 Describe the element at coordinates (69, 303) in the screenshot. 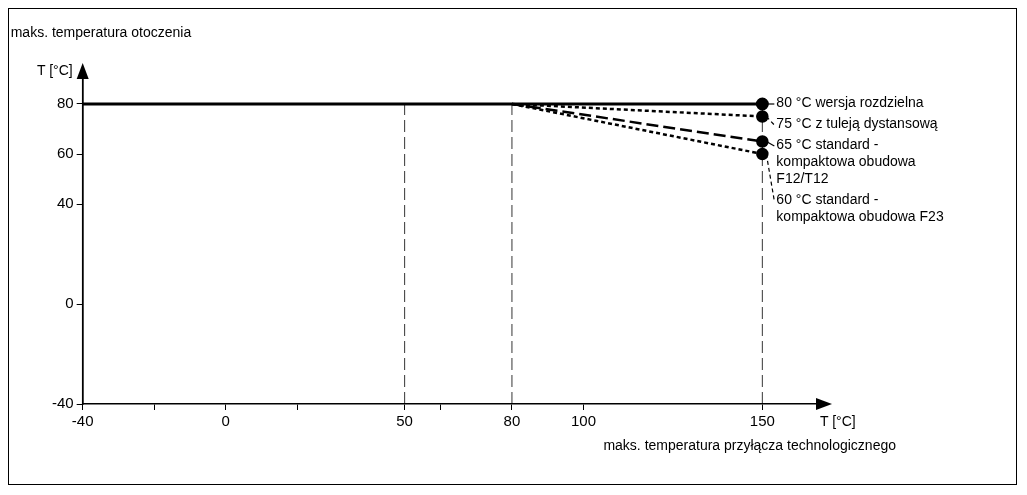

I see `y-tick-label: 0` at that location.